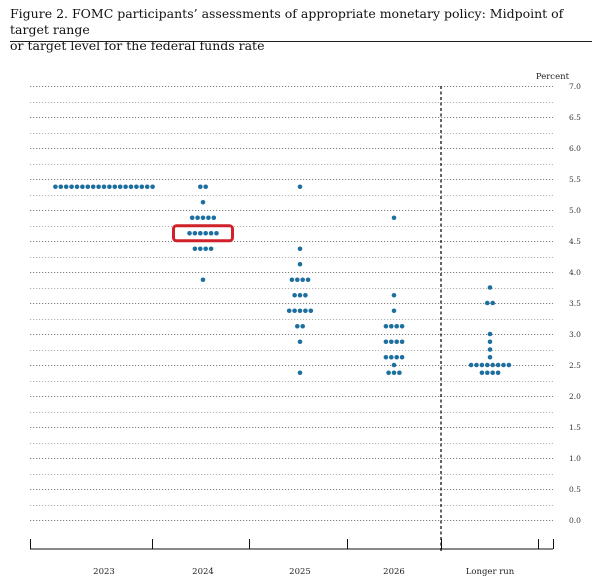  What do you see at coordinates (490, 572) in the screenshot?
I see `category-label: Longer run` at bounding box center [490, 572].